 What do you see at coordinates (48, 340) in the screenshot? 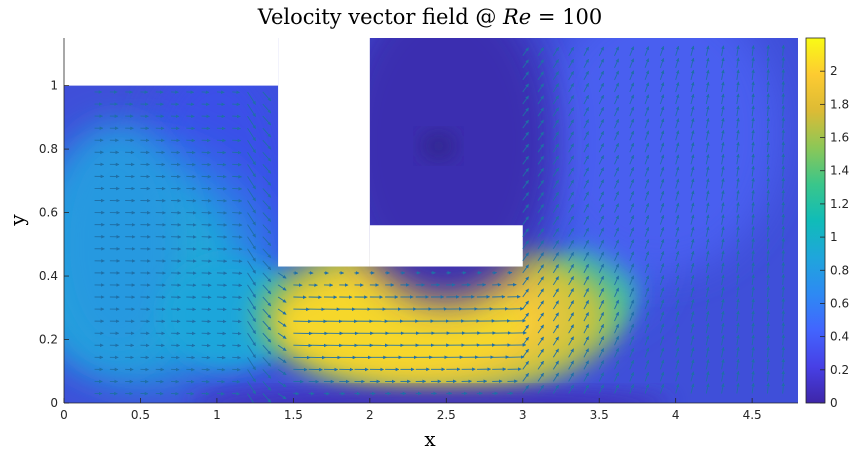
I see `y-tick-label: 0.2` at bounding box center [48, 340].